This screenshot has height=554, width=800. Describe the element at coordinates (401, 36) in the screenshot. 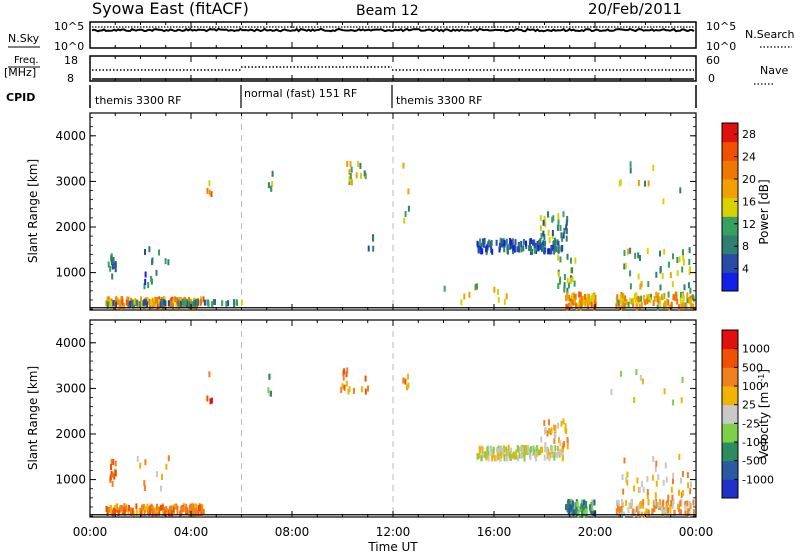

I see `nsky-strip: N.Sky 10^5 10^0 10^5 10^0 N.Search` at that location.